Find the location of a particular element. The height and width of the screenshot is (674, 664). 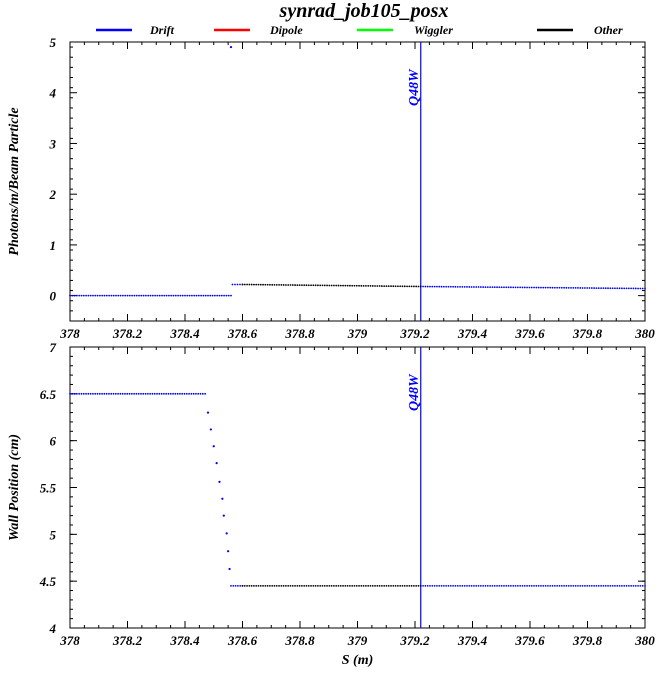

x-tick-label: 380 is located at coordinates (644, 640).